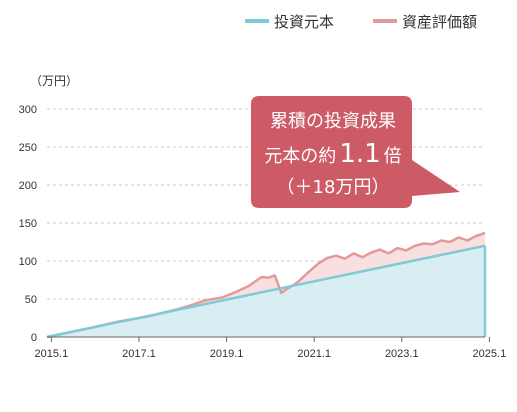  What do you see at coordinates (28, 186) in the screenshot?
I see `y-tick-label: 200` at bounding box center [28, 186].